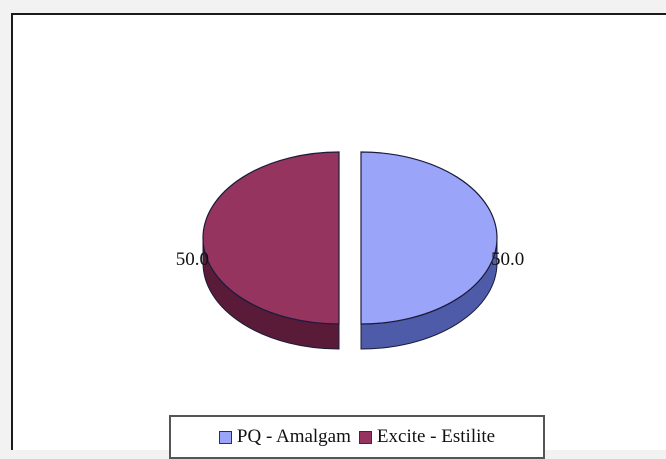  I want to click on legend-swatch-pq-amalgam, so click(225, 437).